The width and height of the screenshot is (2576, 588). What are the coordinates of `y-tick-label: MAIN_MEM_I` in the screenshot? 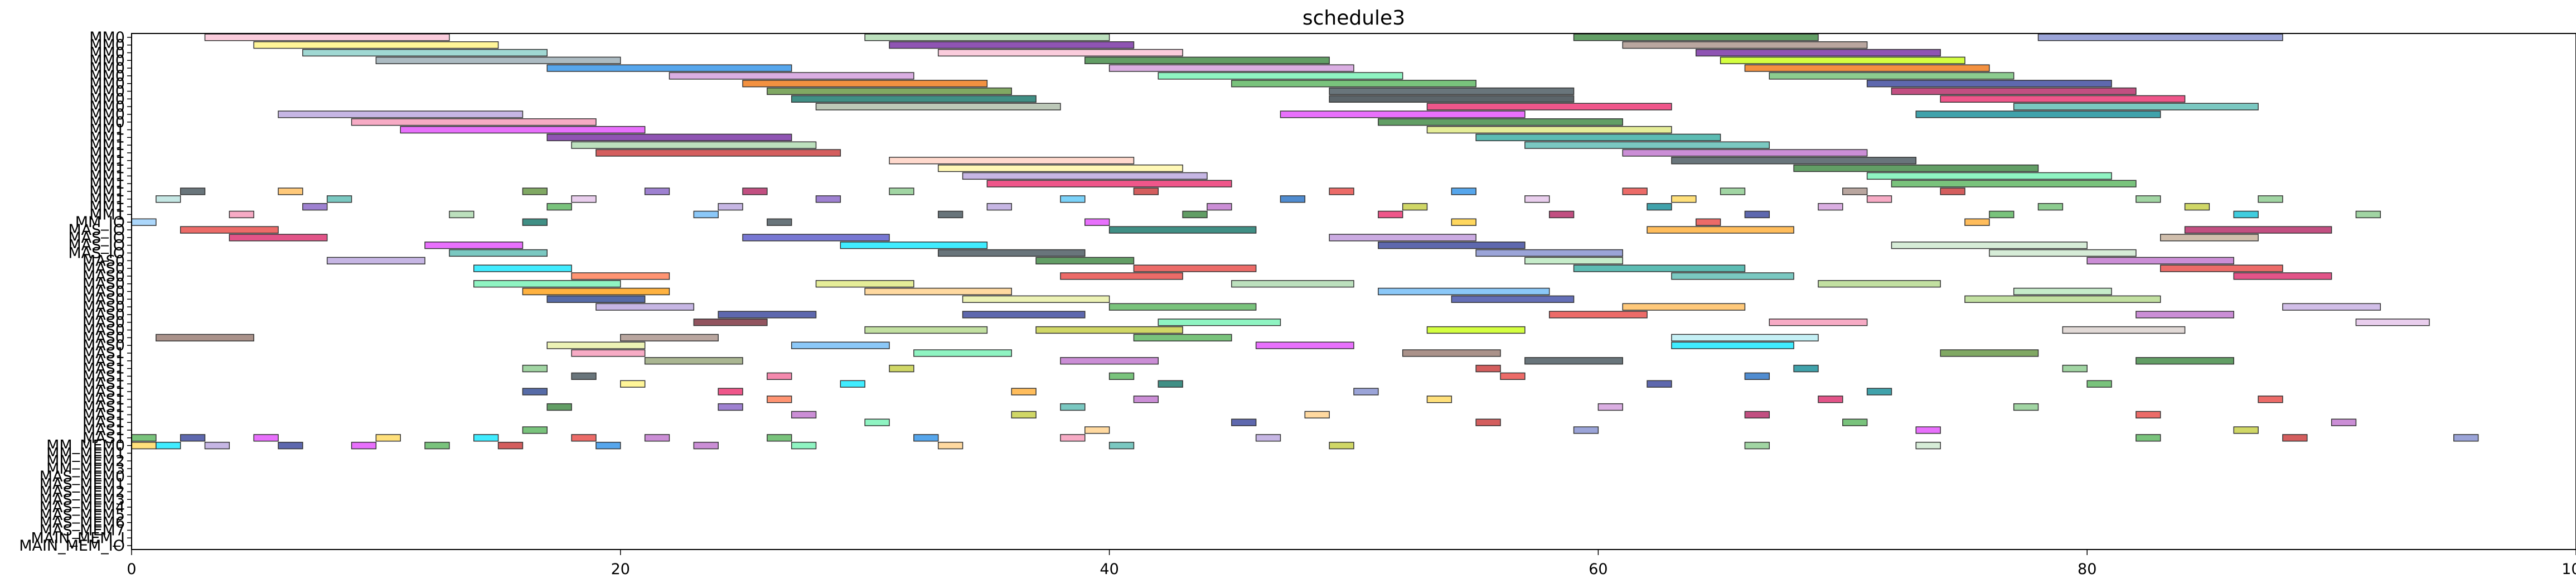 It's located at (78, 538).